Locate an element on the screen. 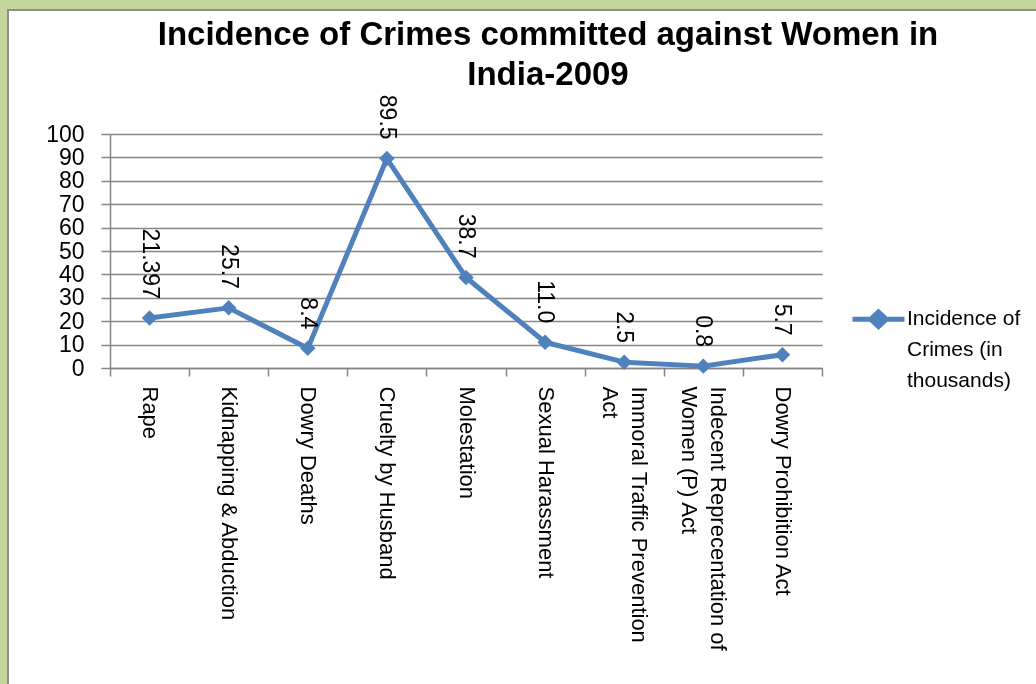  x-tick-label: Dowry Prohibition Act is located at coordinates (783, 491).